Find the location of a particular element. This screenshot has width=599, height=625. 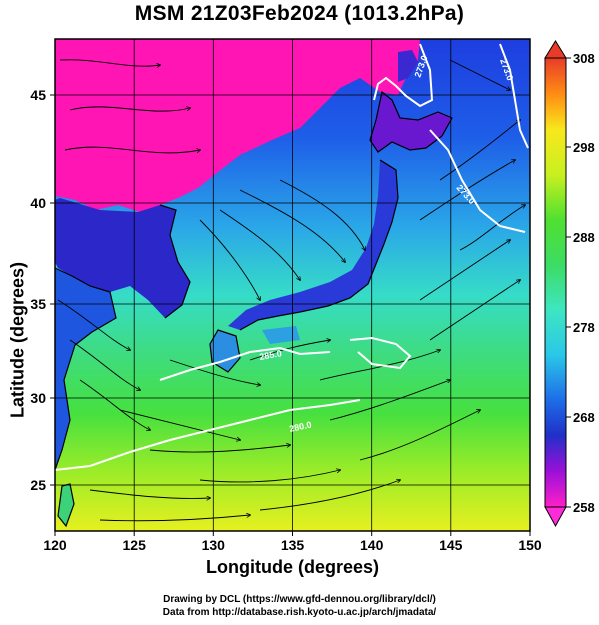

latitude-axis-label-box: Latitude (degrees) is located at coordinates (18, 340).